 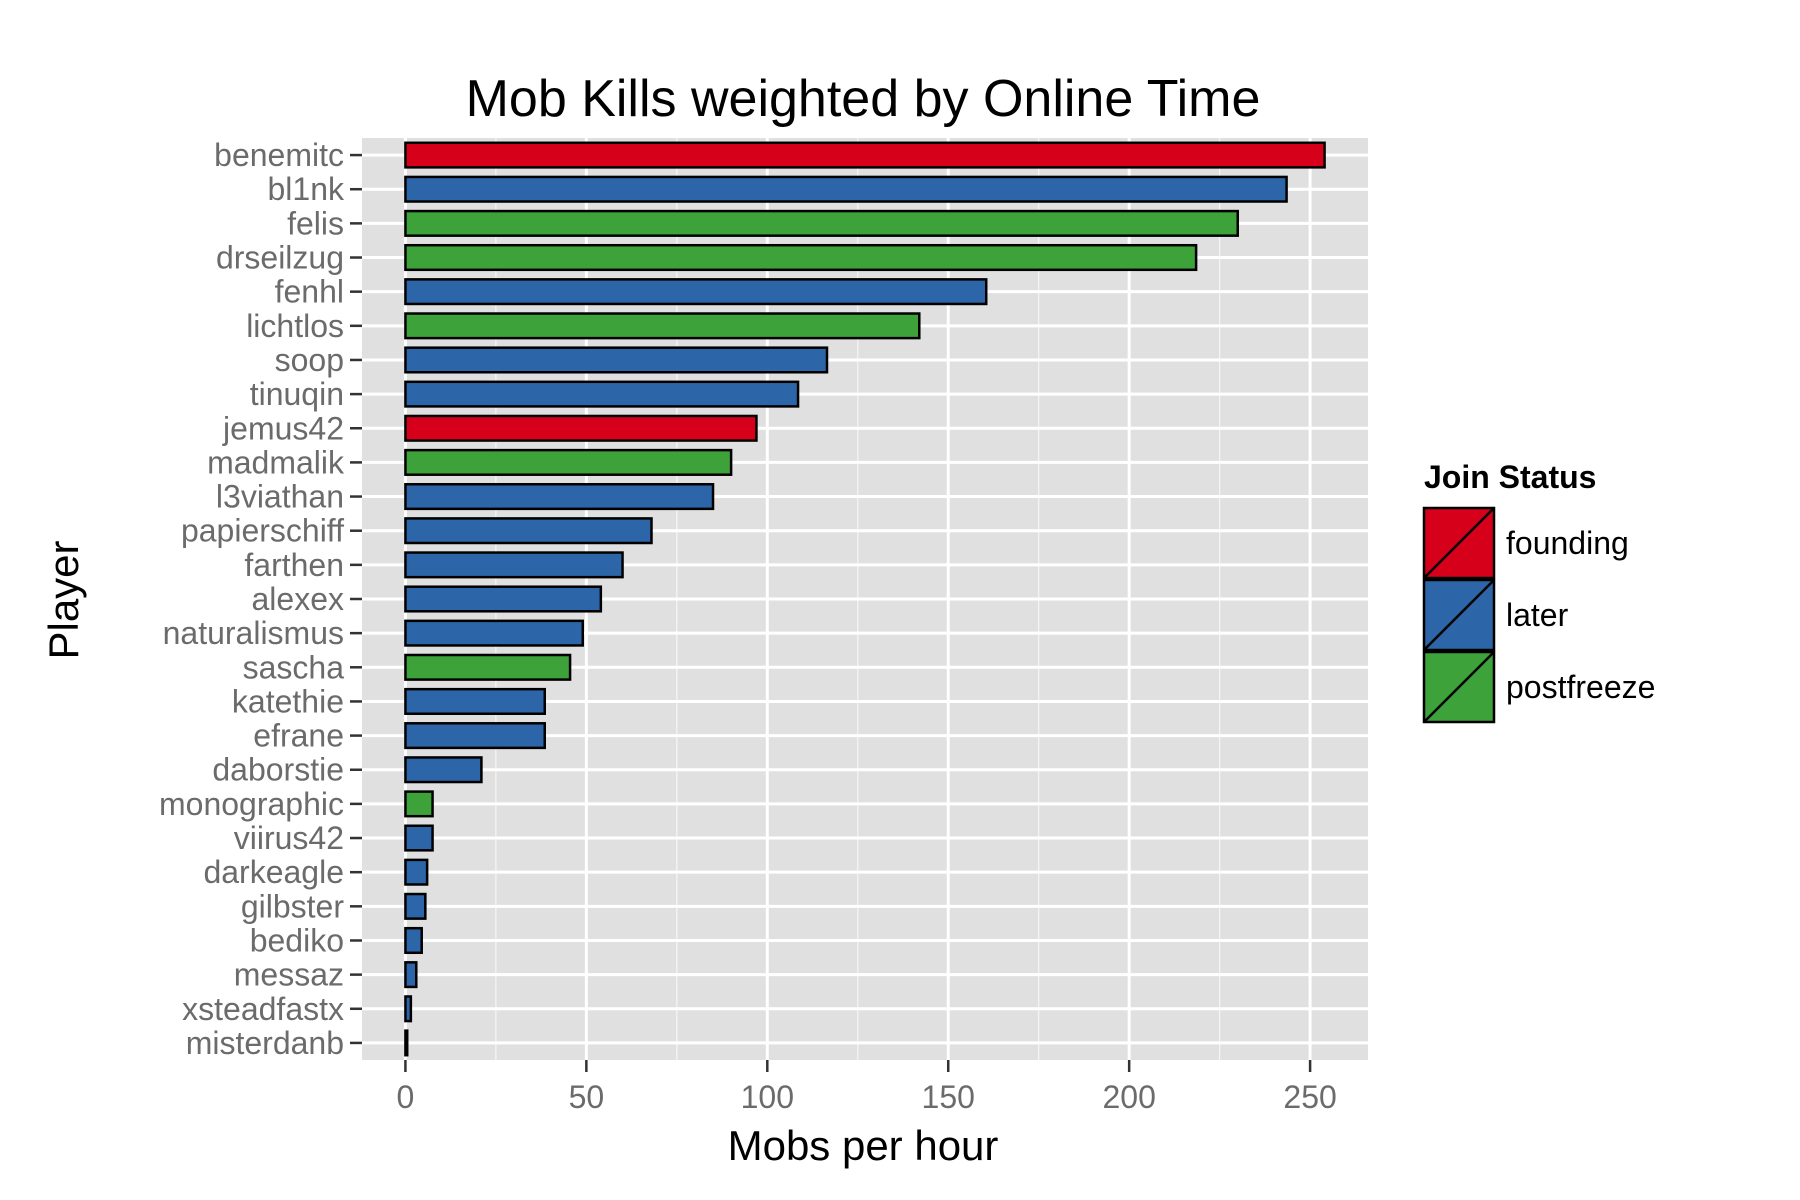 I want to click on y-tick-label: papierschiff, so click(x=262, y=531).